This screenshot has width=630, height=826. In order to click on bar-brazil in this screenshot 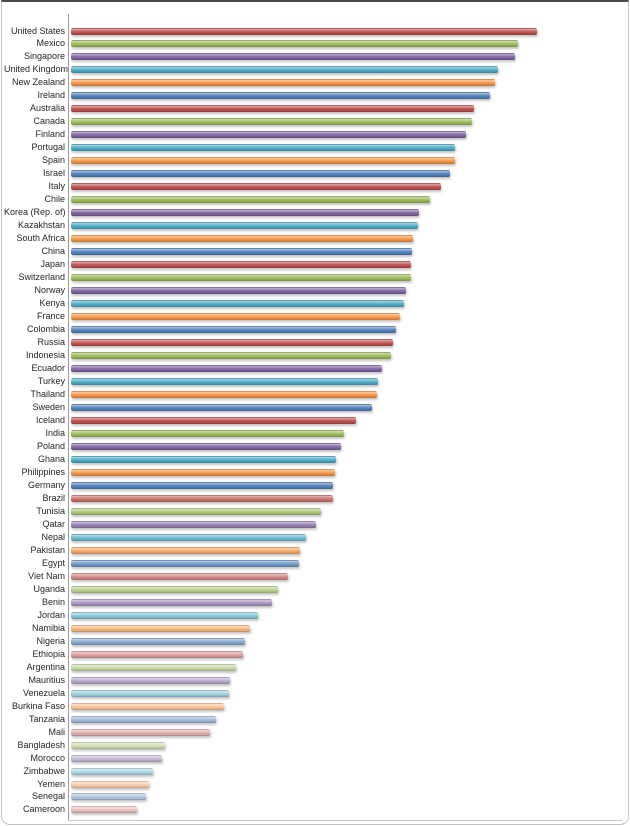, I will do `click(202, 498)`.